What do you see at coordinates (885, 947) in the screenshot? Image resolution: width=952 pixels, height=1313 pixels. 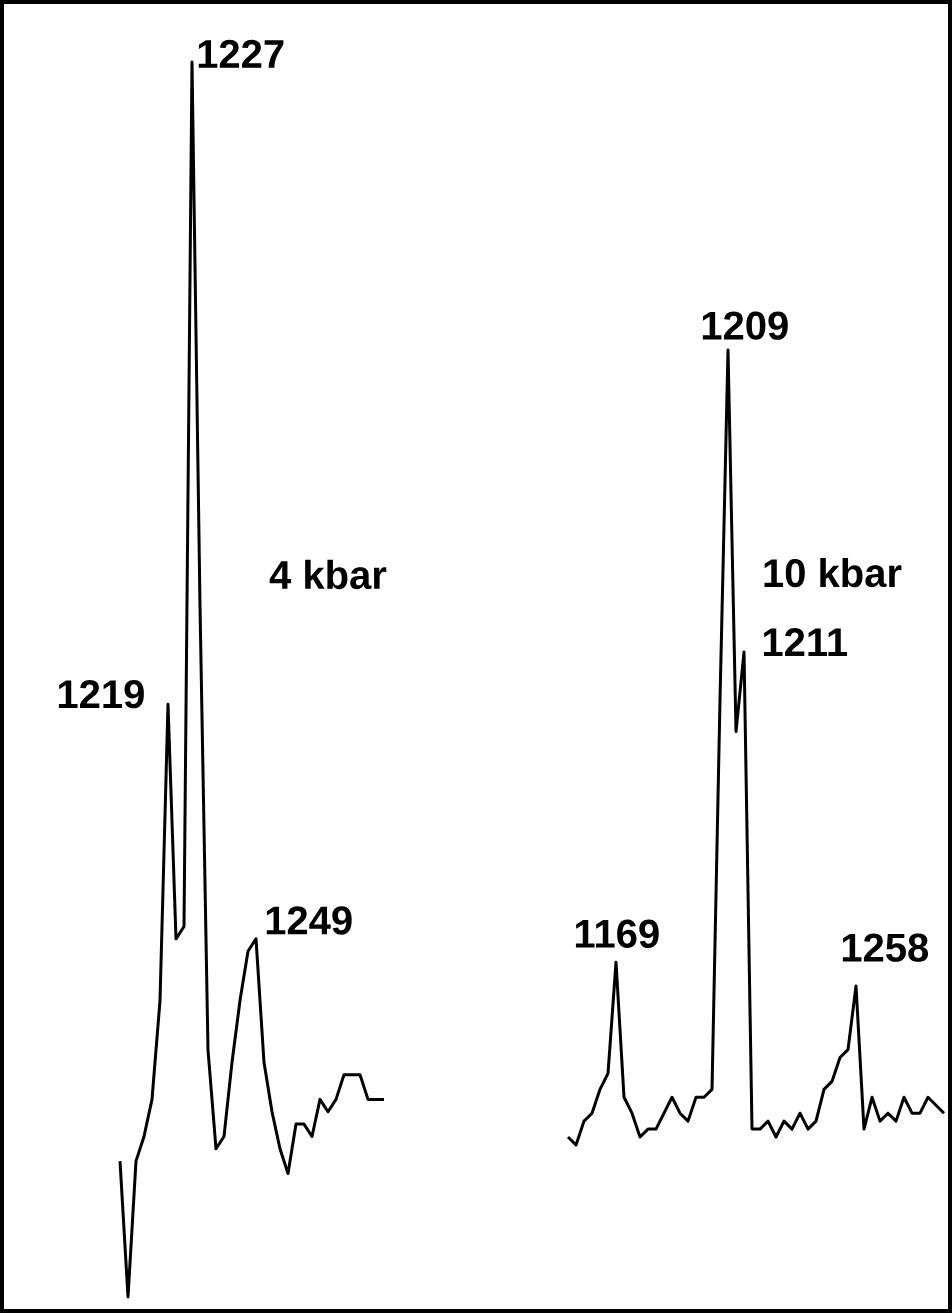 I see `annotation: 1258` at bounding box center [885, 947].